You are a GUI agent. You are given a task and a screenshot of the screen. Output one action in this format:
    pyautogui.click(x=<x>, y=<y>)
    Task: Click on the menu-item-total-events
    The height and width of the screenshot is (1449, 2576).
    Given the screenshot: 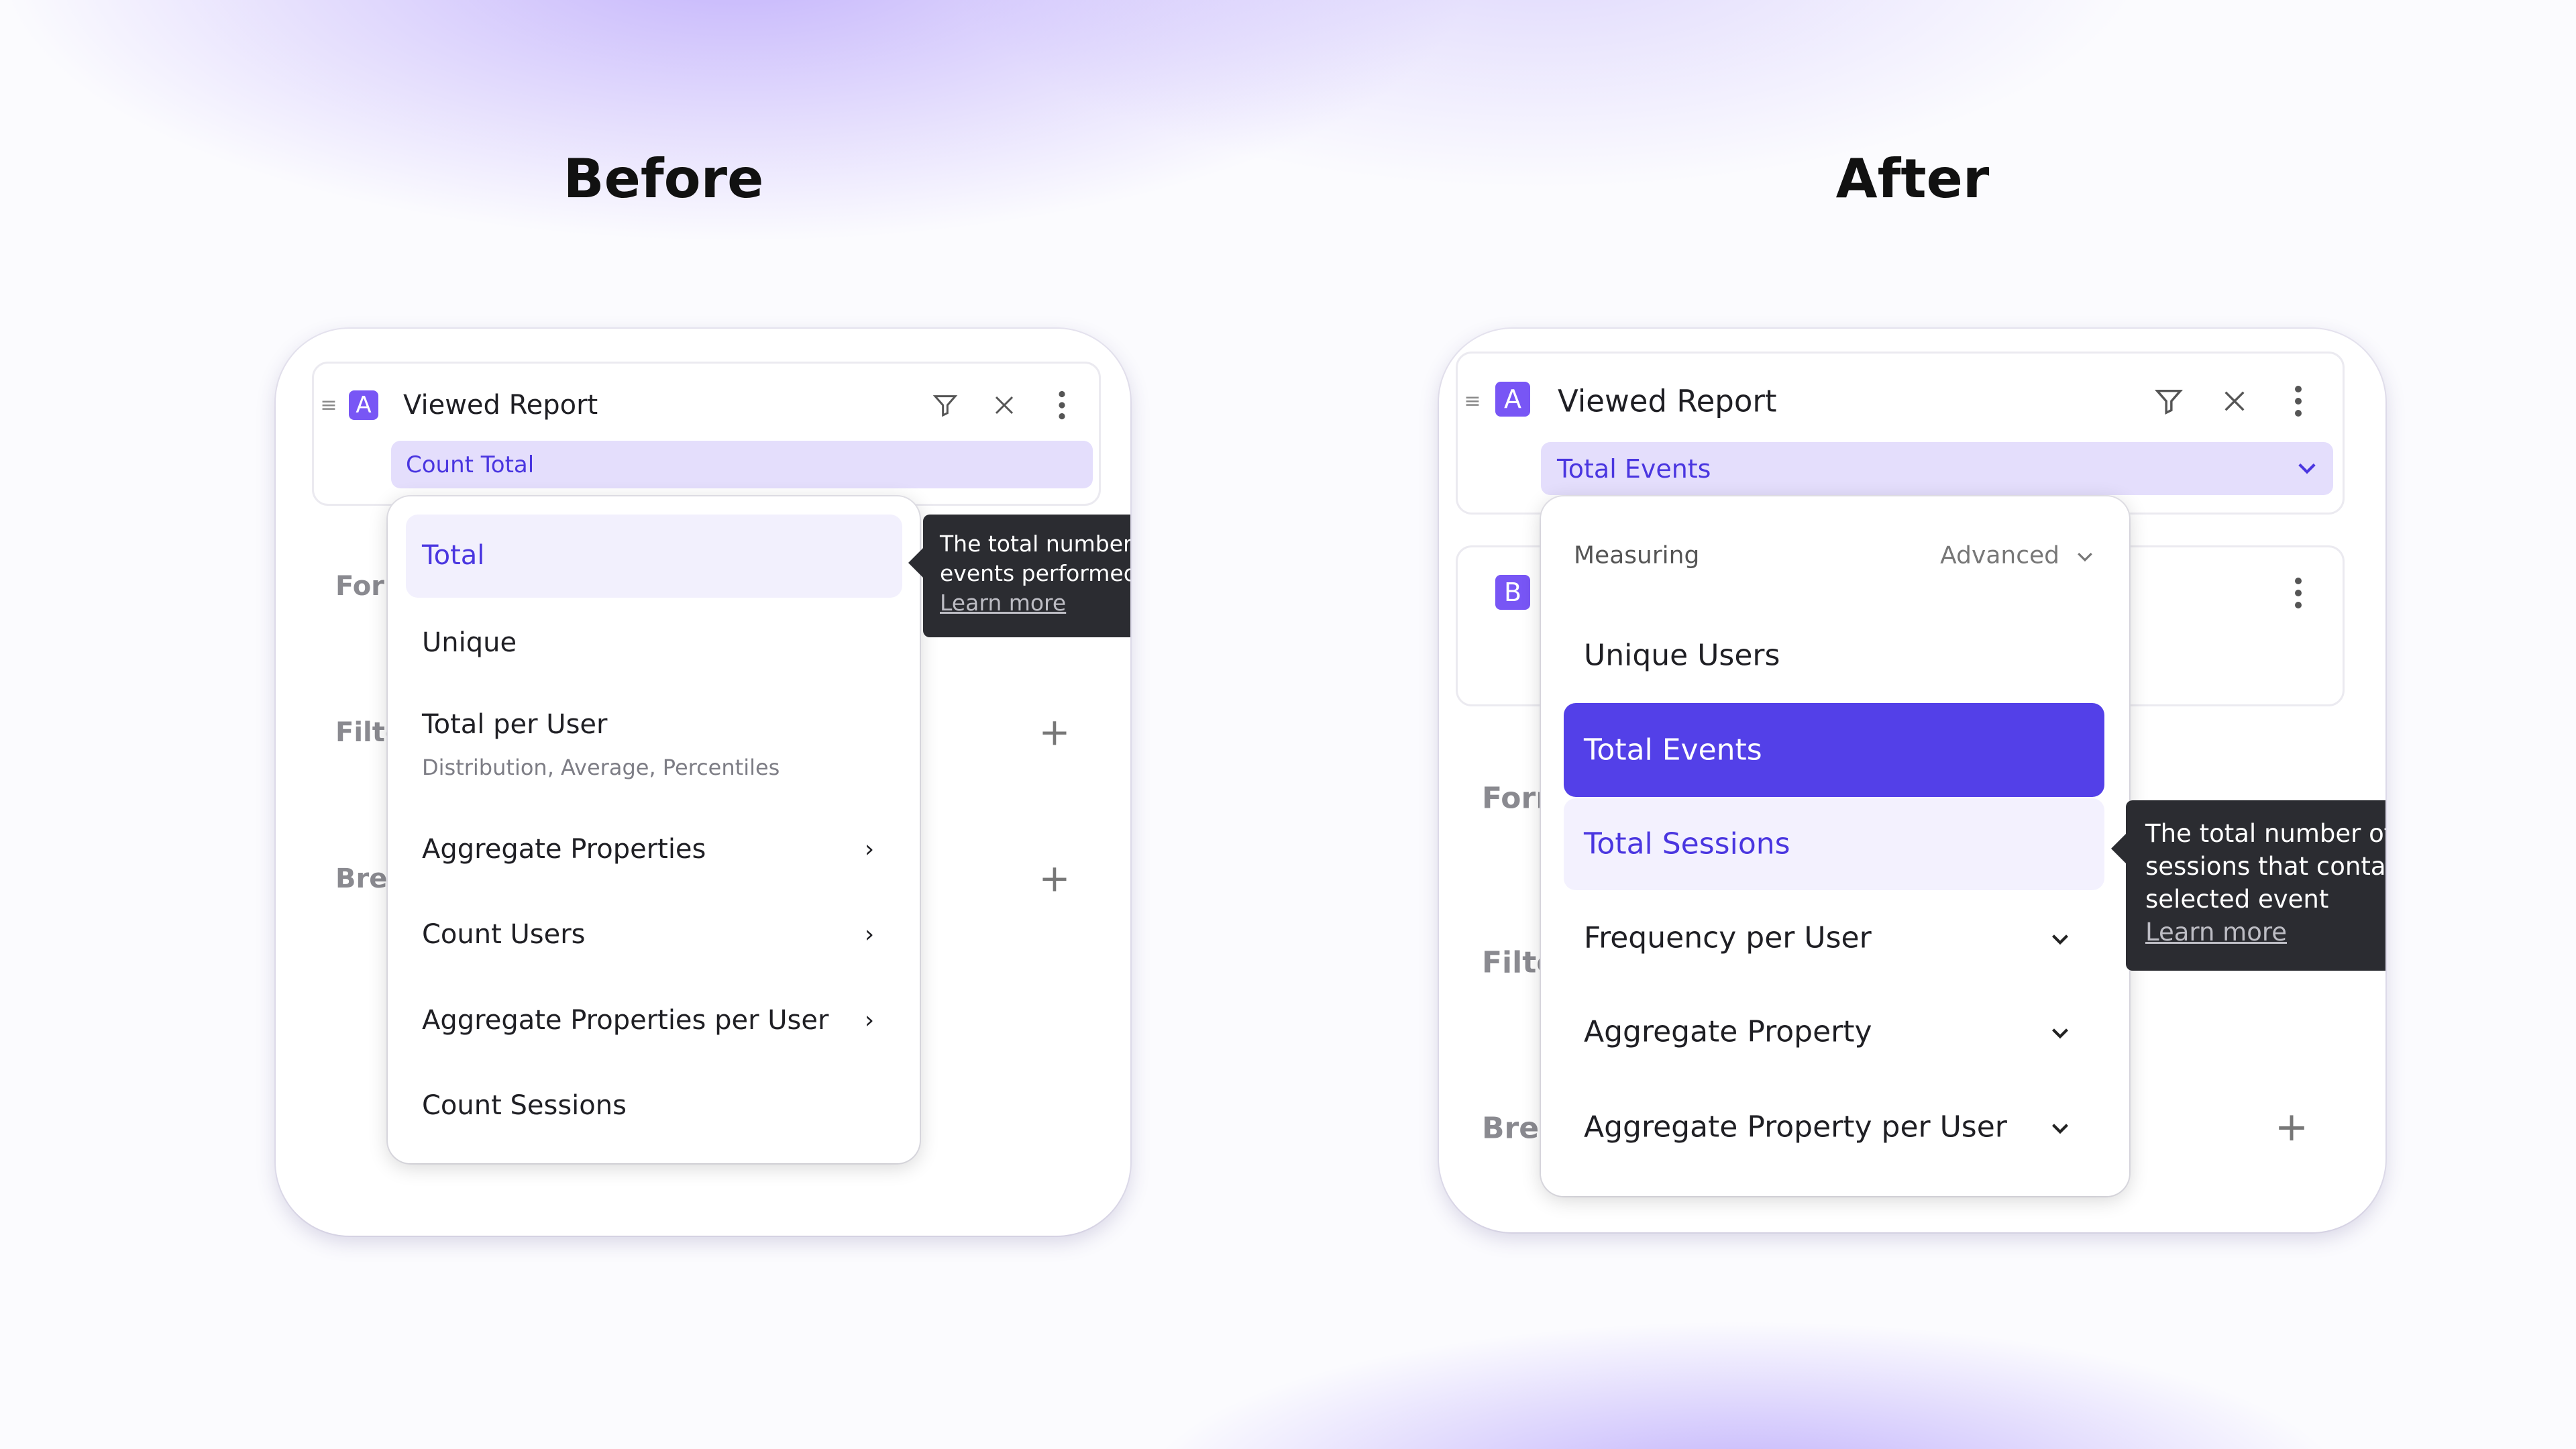 What is the action you would take?
    pyautogui.click(x=1834, y=750)
    